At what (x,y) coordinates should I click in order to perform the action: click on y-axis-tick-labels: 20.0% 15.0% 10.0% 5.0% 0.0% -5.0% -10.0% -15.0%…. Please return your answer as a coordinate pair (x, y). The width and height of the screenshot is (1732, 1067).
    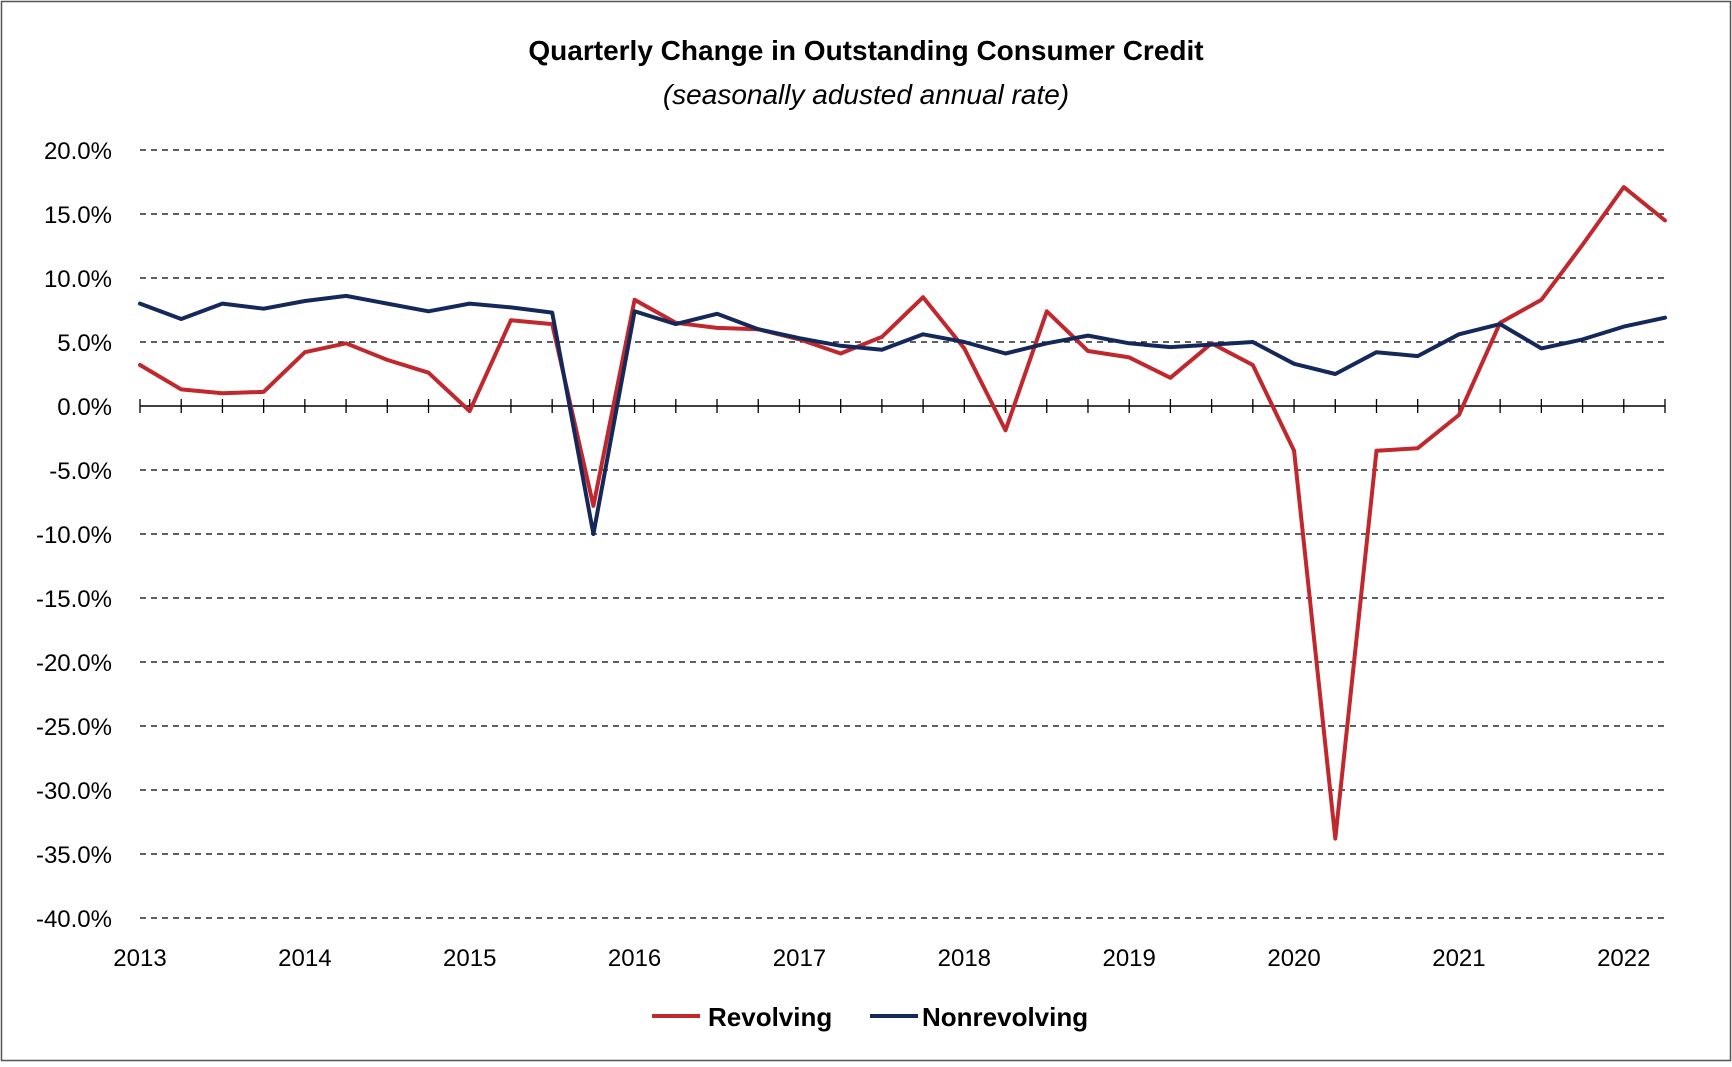
    Looking at the image, I should click on (74, 535).